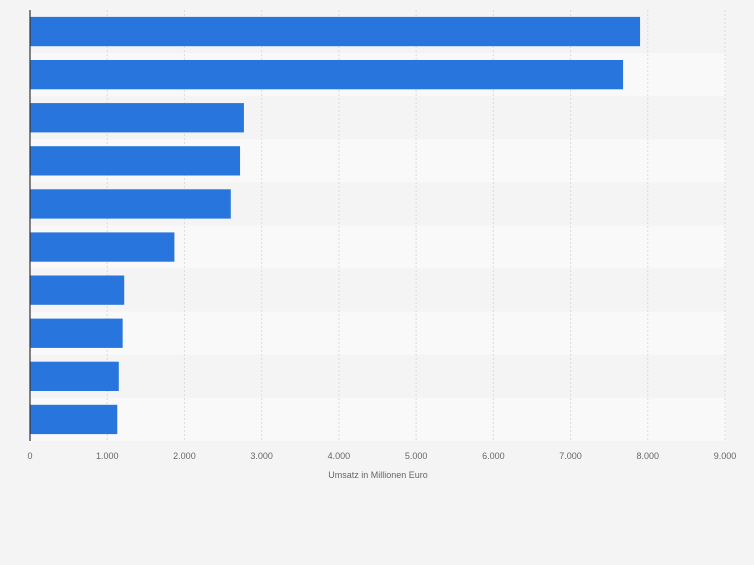 The width and height of the screenshot is (754, 565). I want to click on x-tick-label: 4.000, so click(339, 456).